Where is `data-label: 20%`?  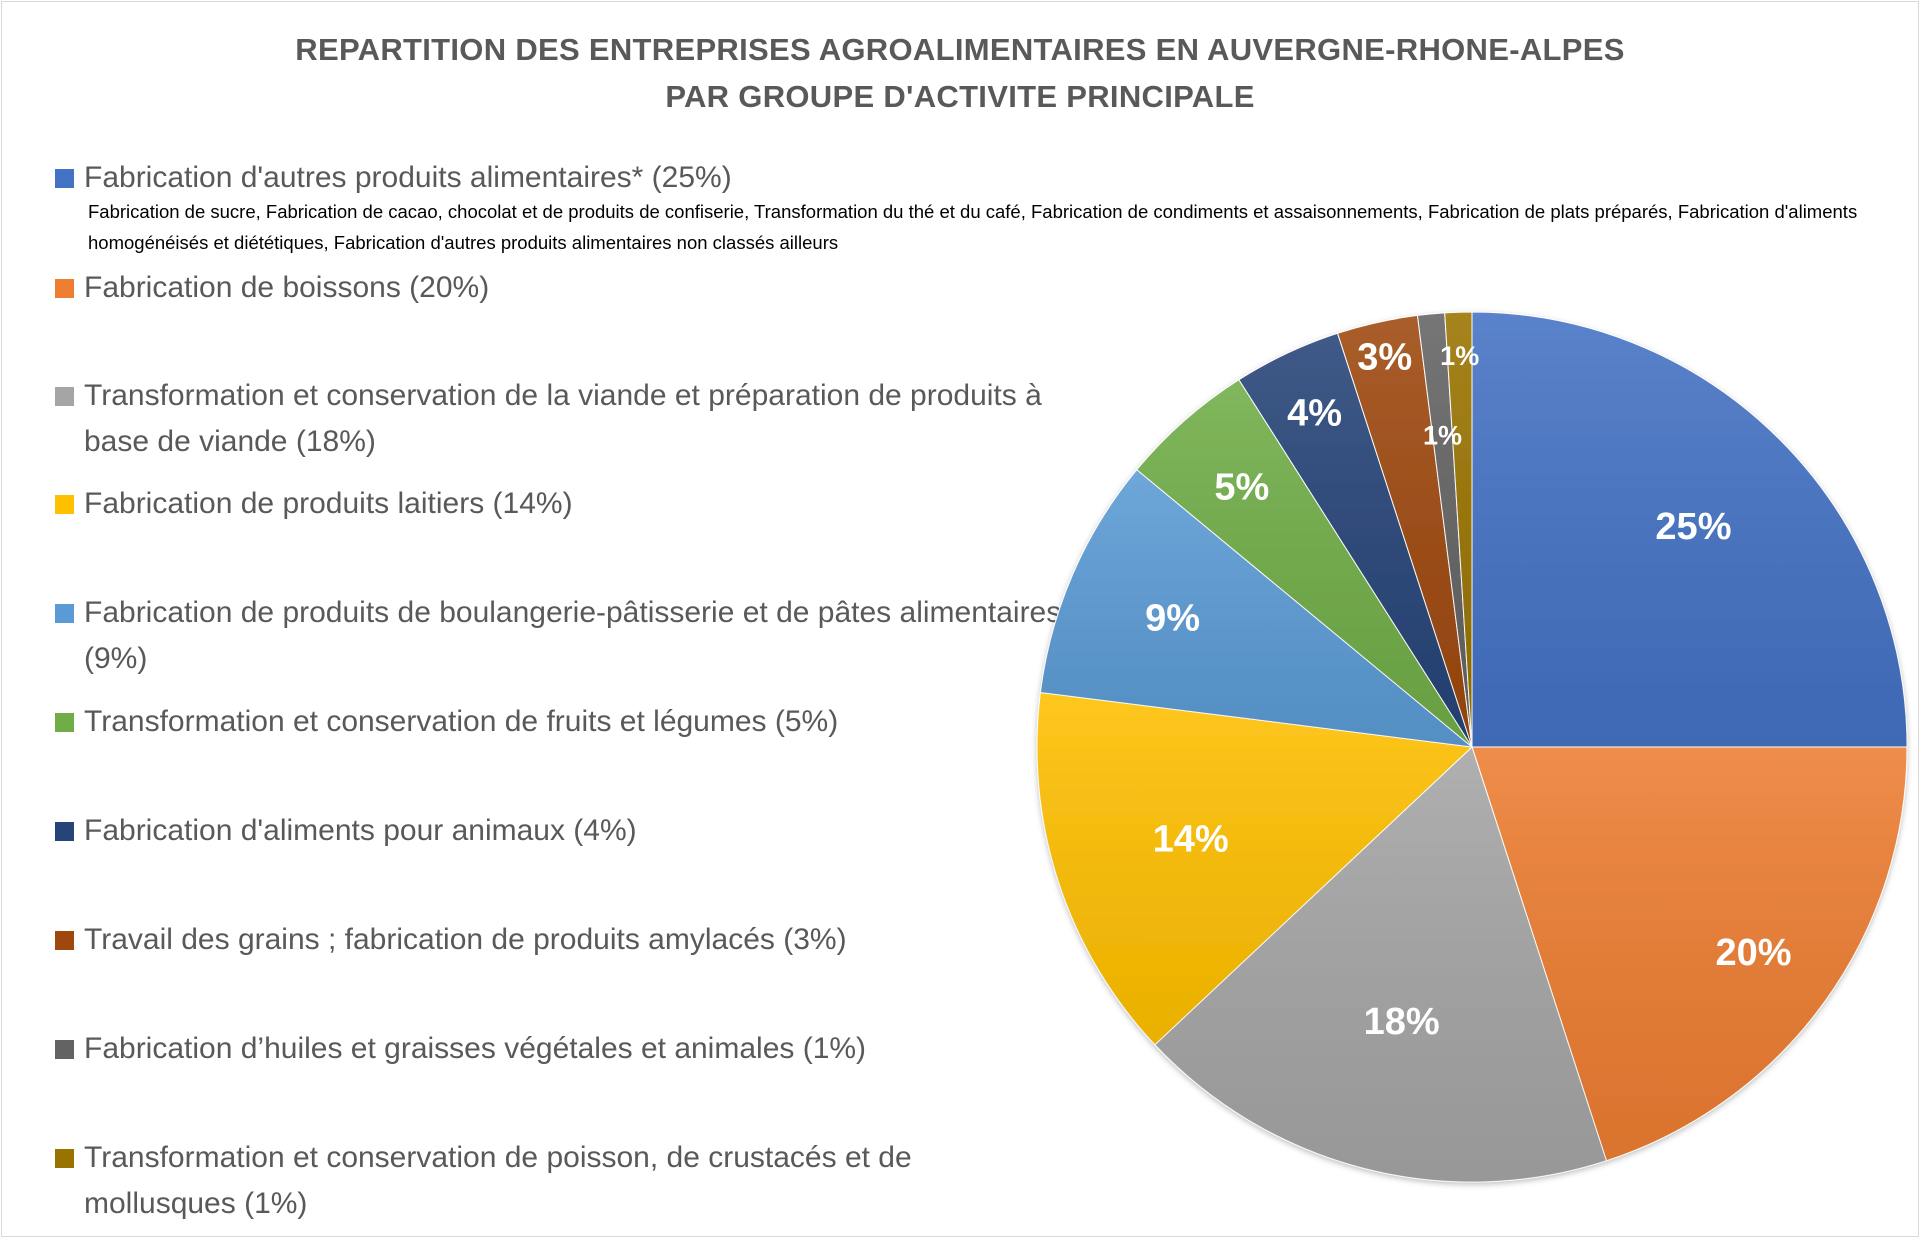
data-label: 20% is located at coordinates (1754, 953).